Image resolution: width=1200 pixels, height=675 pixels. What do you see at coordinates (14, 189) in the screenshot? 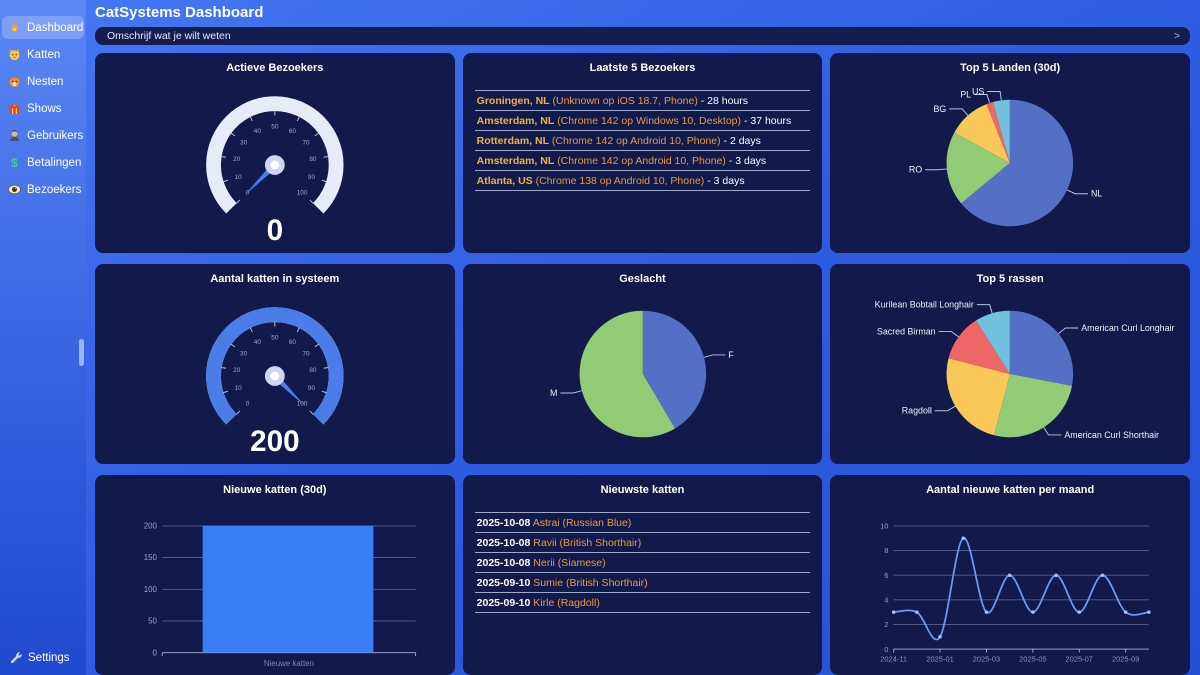
I see `eye-icon` at bounding box center [14, 189].